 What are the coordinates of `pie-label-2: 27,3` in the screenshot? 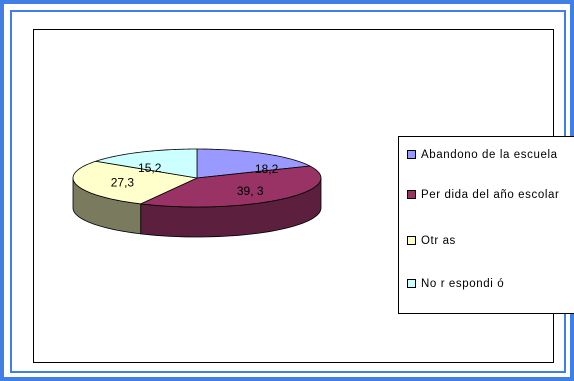 It's located at (123, 182).